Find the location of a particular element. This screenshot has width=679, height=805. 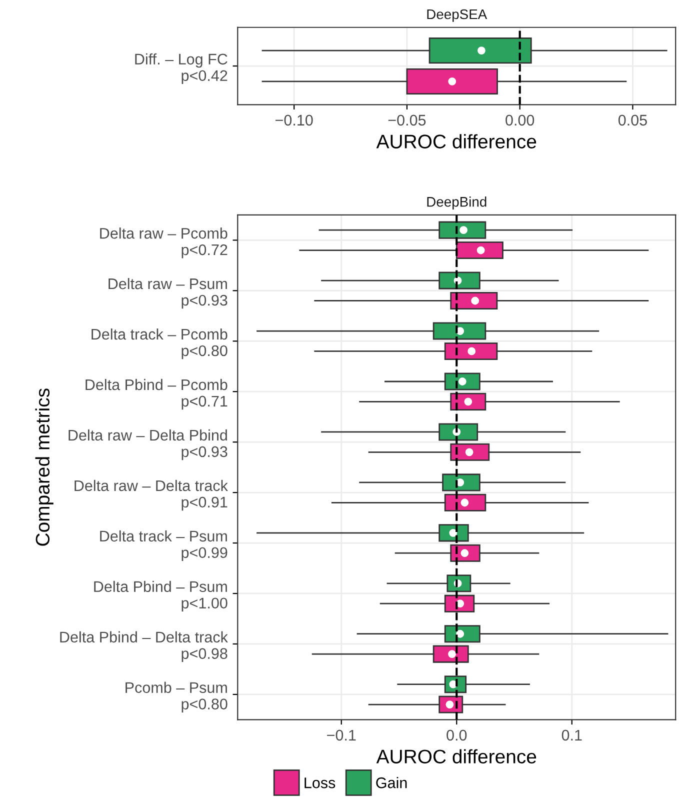

y-tick-label: Delta raw – Delta Pbind p<0.93 is located at coordinates (148, 444).